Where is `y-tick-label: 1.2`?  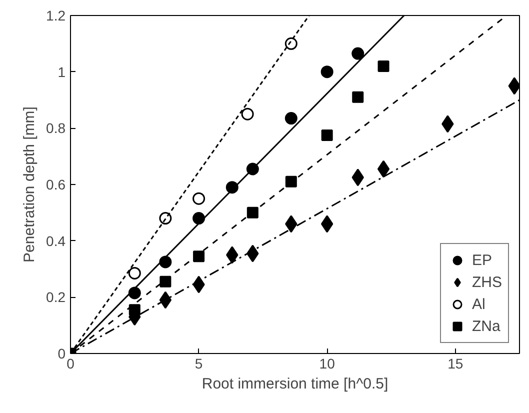 y-tick-label: 1.2 is located at coordinates (56, 16).